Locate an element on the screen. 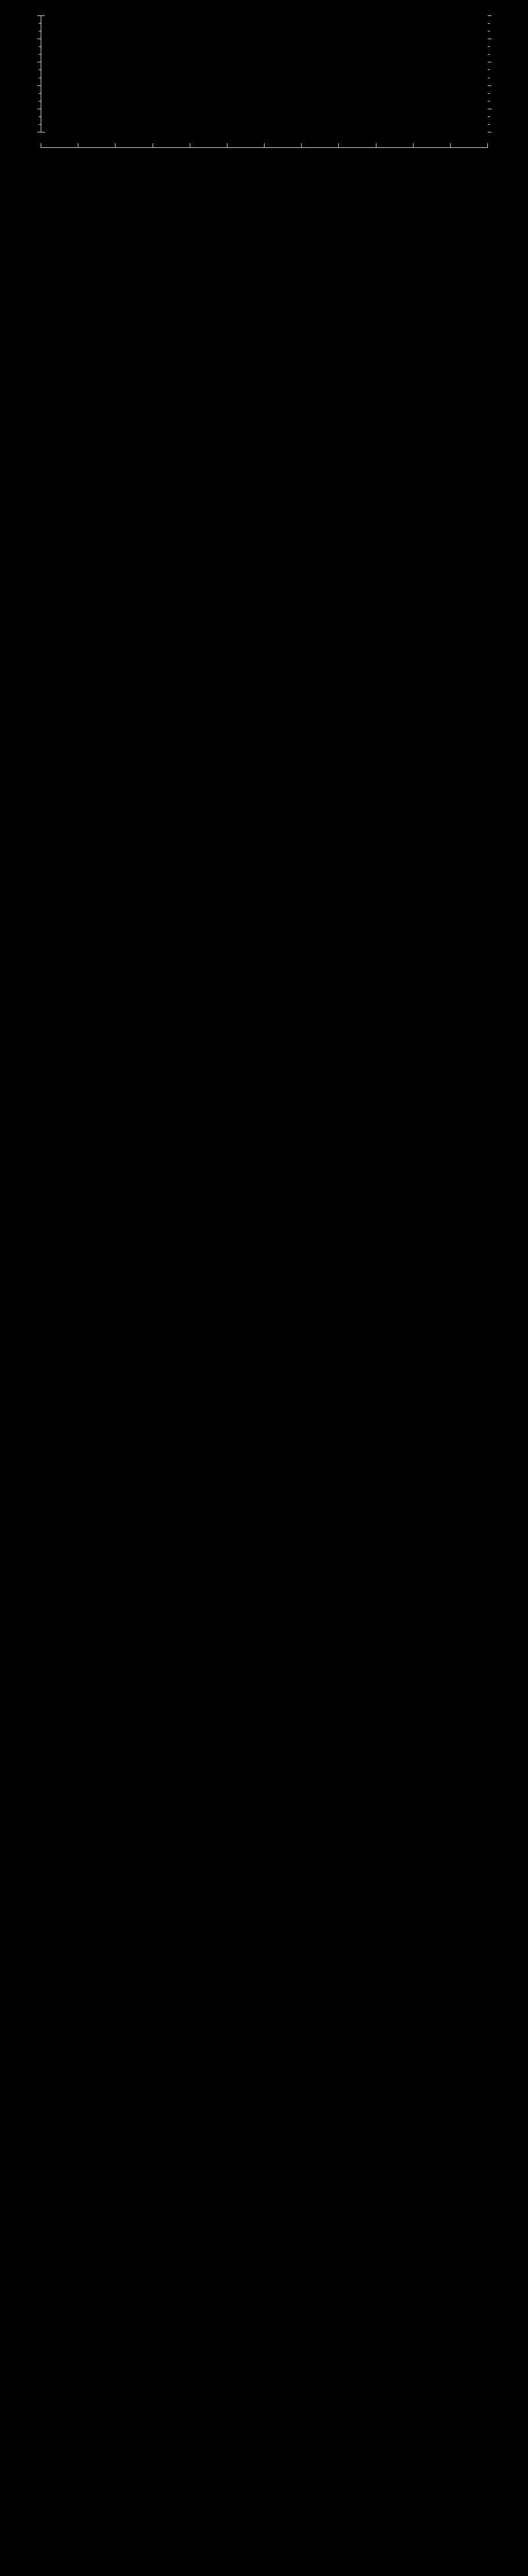 This screenshot has width=528, height=2576. spectrogram-panel is located at coordinates (264, 89).